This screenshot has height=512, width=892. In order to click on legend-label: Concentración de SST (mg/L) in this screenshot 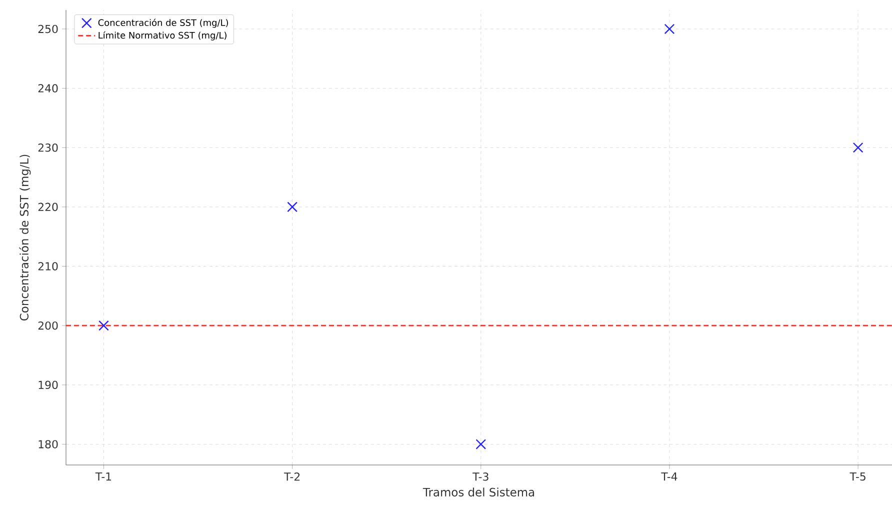, I will do `click(163, 23)`.